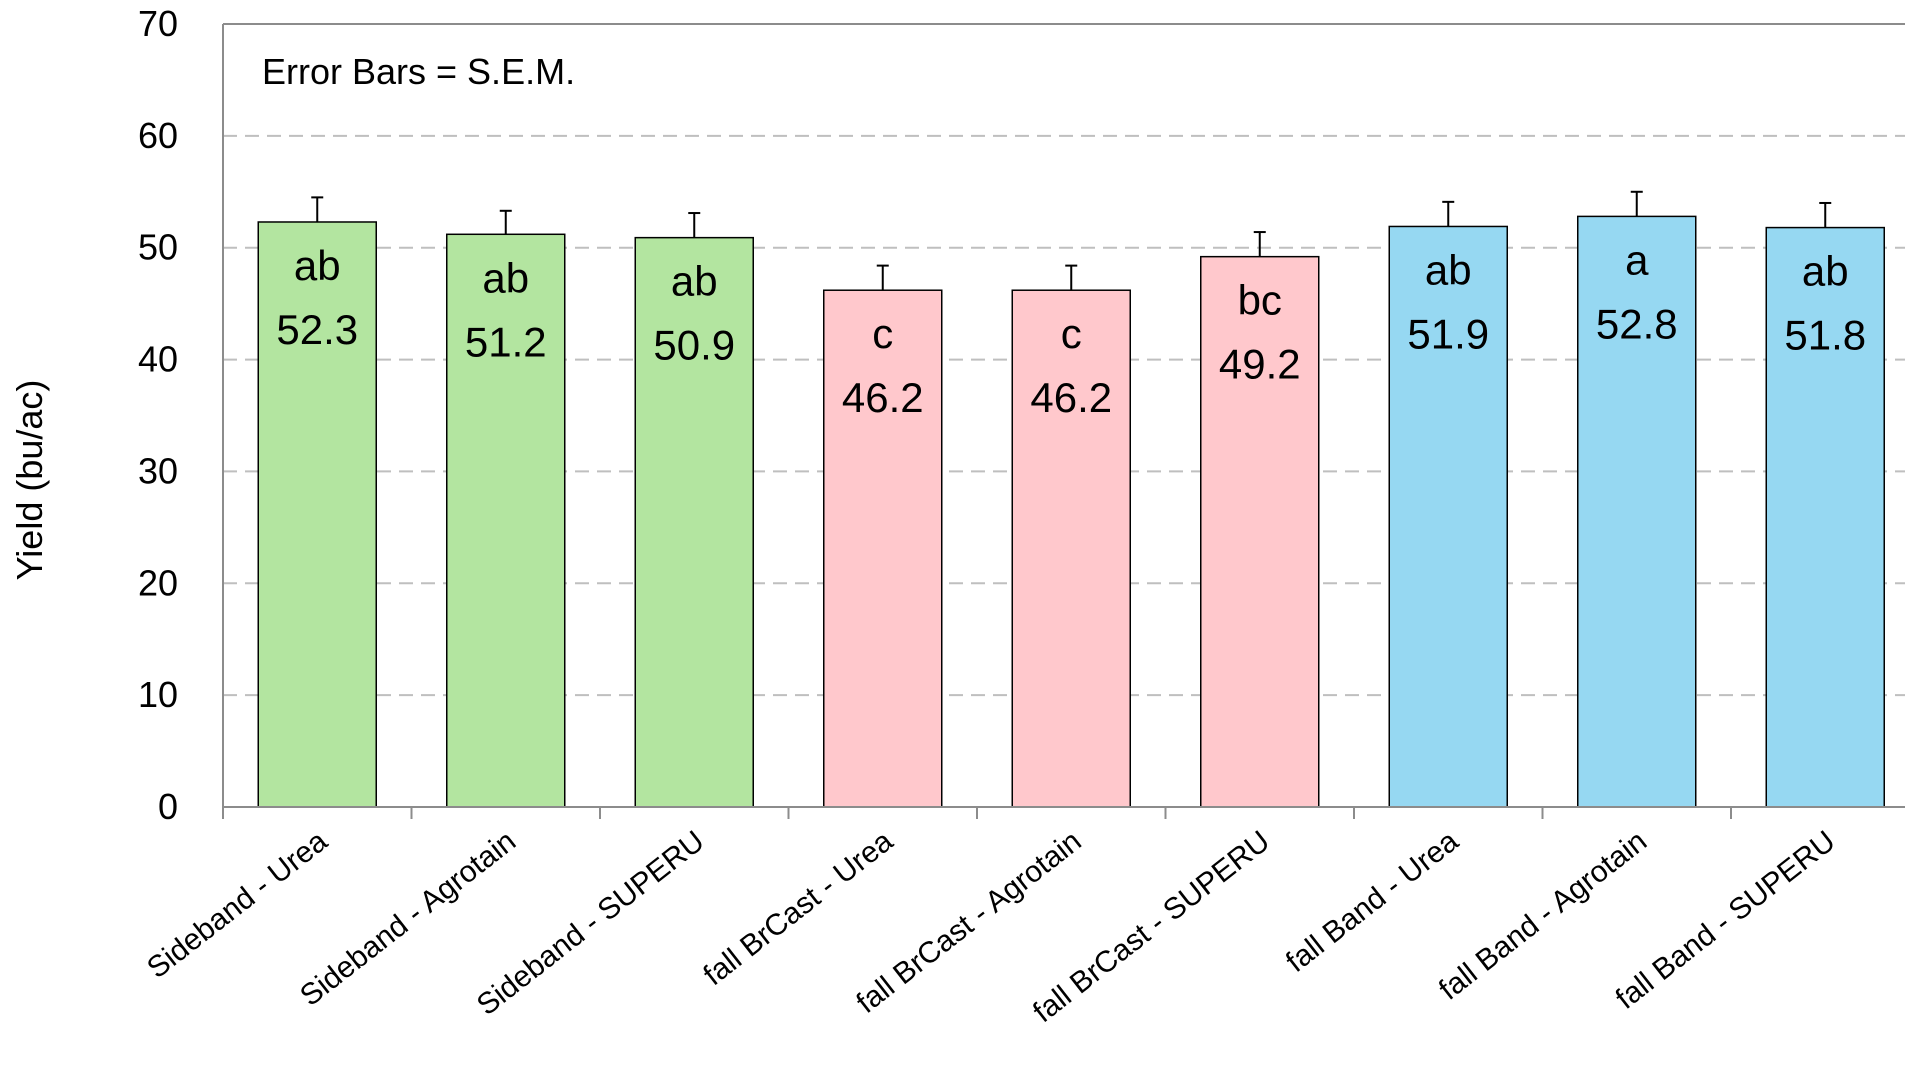 The height and width of the screenshot is (1074, 1905). I want to click on y-axis-label: Yield (bu/ac), so click(29, 480).